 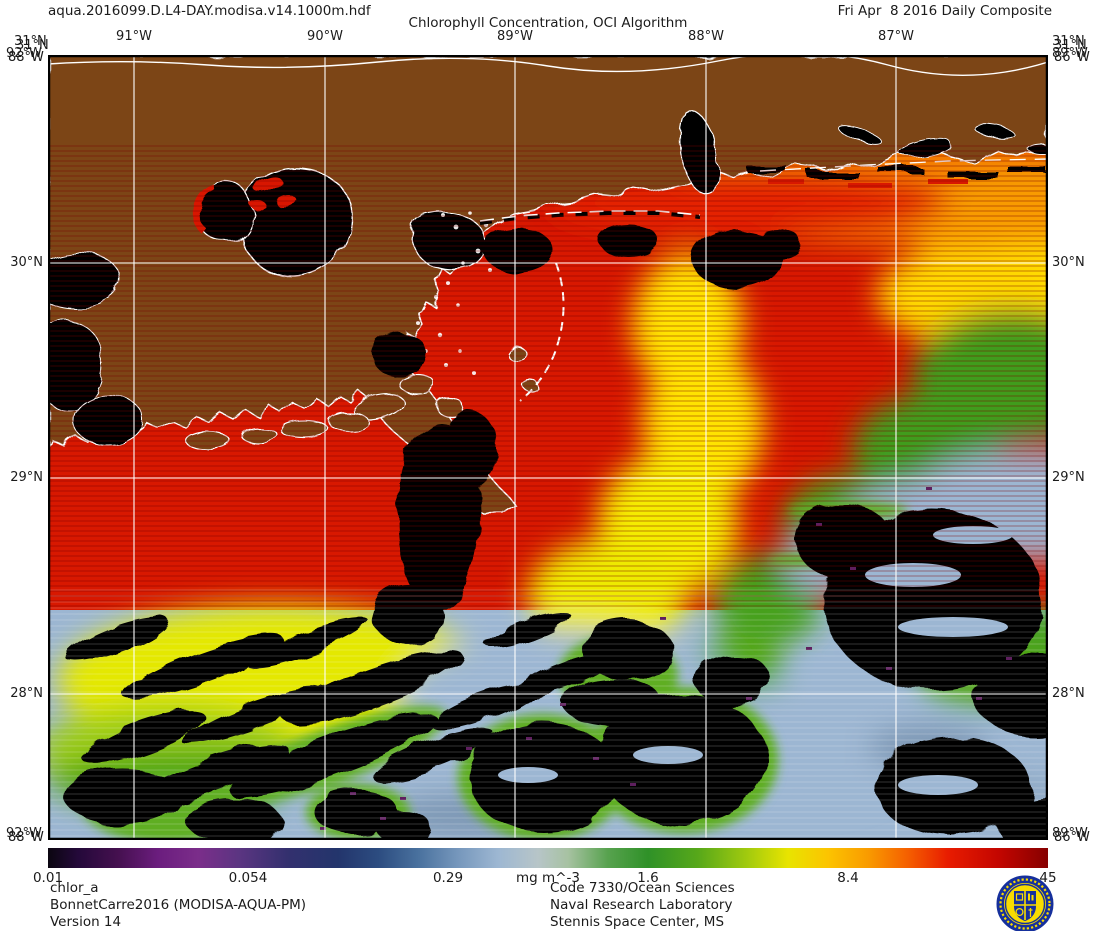 I want to click on org-location: Stennis Space Center, MS, so click(x=637, y=922).